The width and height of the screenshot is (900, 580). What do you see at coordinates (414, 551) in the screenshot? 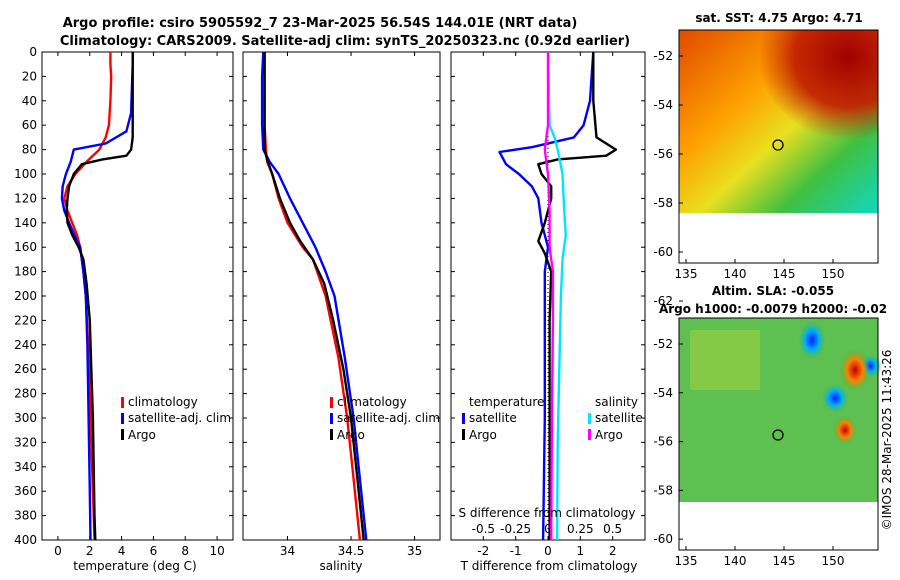
I see `x-tick-label: 35` at bounding box center [414, 551].